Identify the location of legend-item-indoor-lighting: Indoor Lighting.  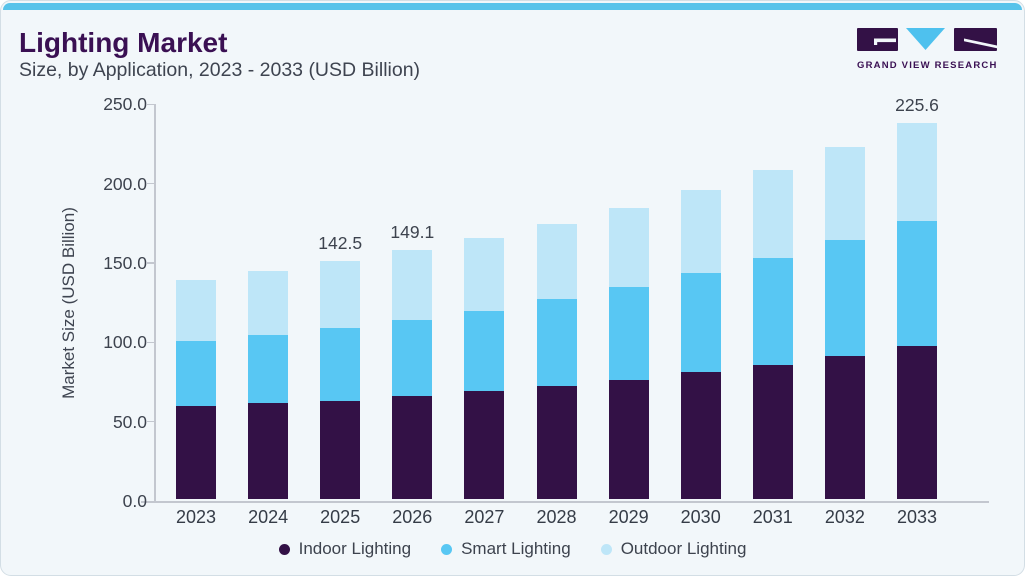
(345, 549).